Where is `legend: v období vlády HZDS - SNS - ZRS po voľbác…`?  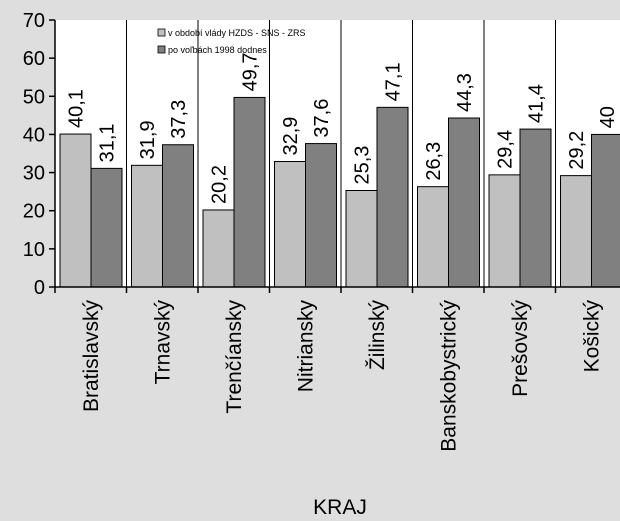 legend: v období vlády HZDS - SNS - ZRS po voľbác… is located at coordinates (231, 41).